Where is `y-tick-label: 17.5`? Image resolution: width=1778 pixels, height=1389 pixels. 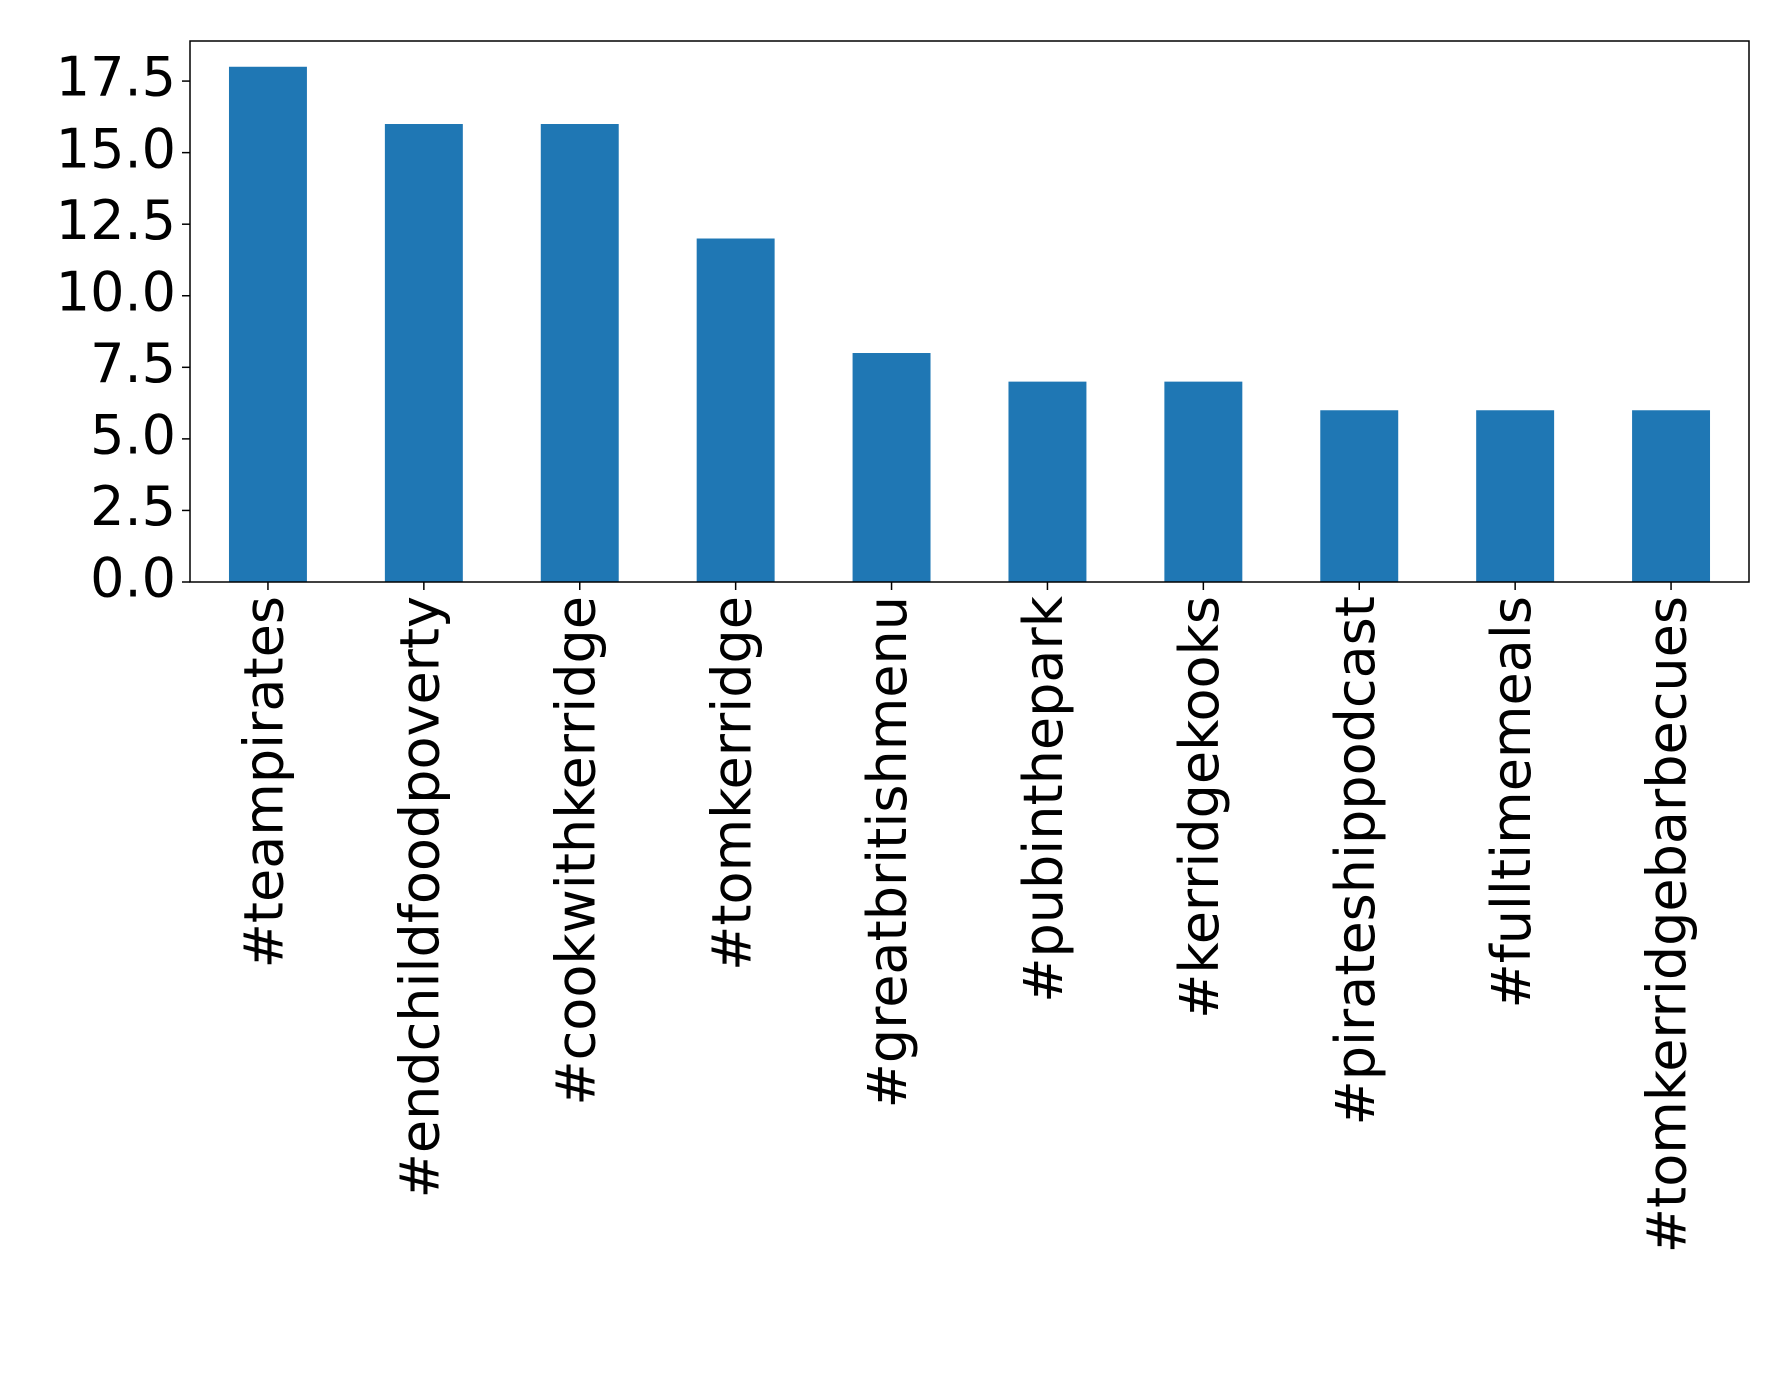
y-tick-label: 17.5 is located at coordinates (116, 77).